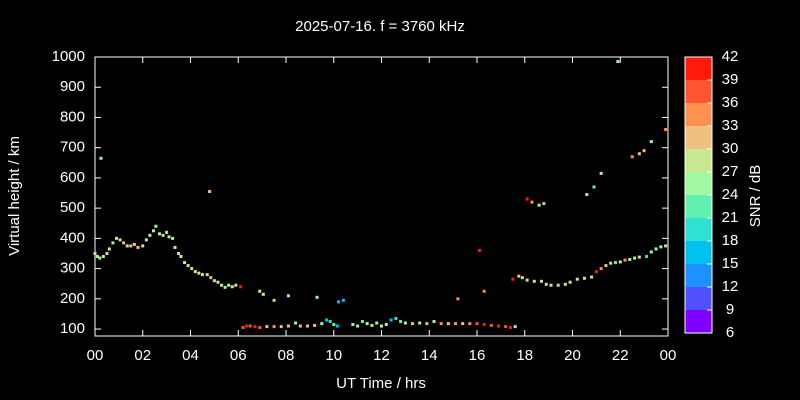 The height and width of the screenshot is (400, 800). Describe the element at coordinates (730, 240) in the screenshot. I see `colorbar-tick-label: 18` at that location.